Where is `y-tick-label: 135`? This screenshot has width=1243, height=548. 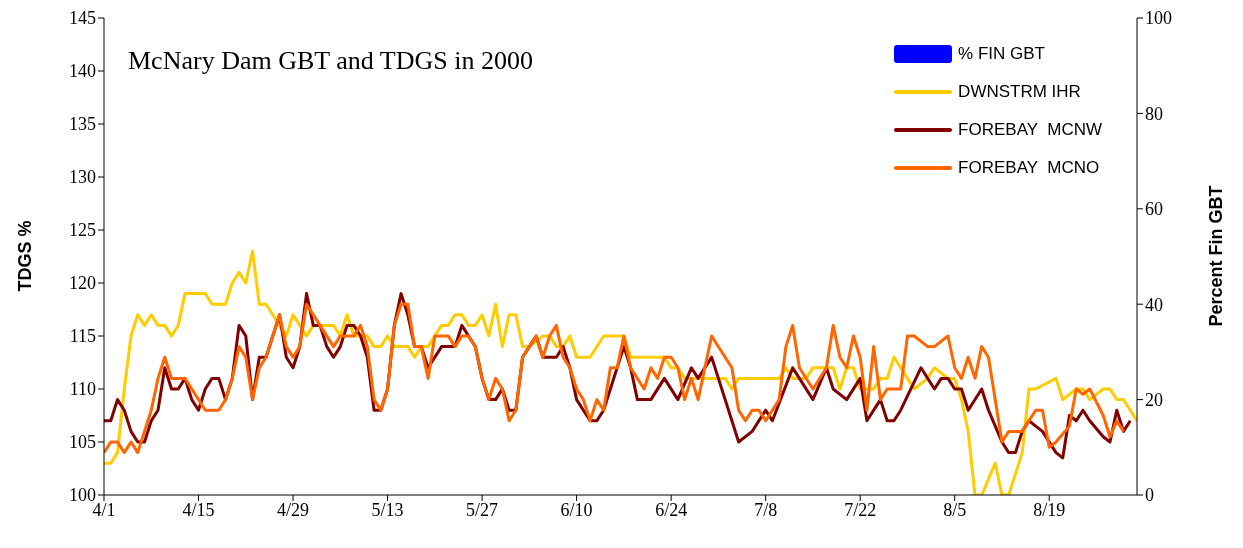 y-tick-label: 135 is located at coordinates (82, 124).